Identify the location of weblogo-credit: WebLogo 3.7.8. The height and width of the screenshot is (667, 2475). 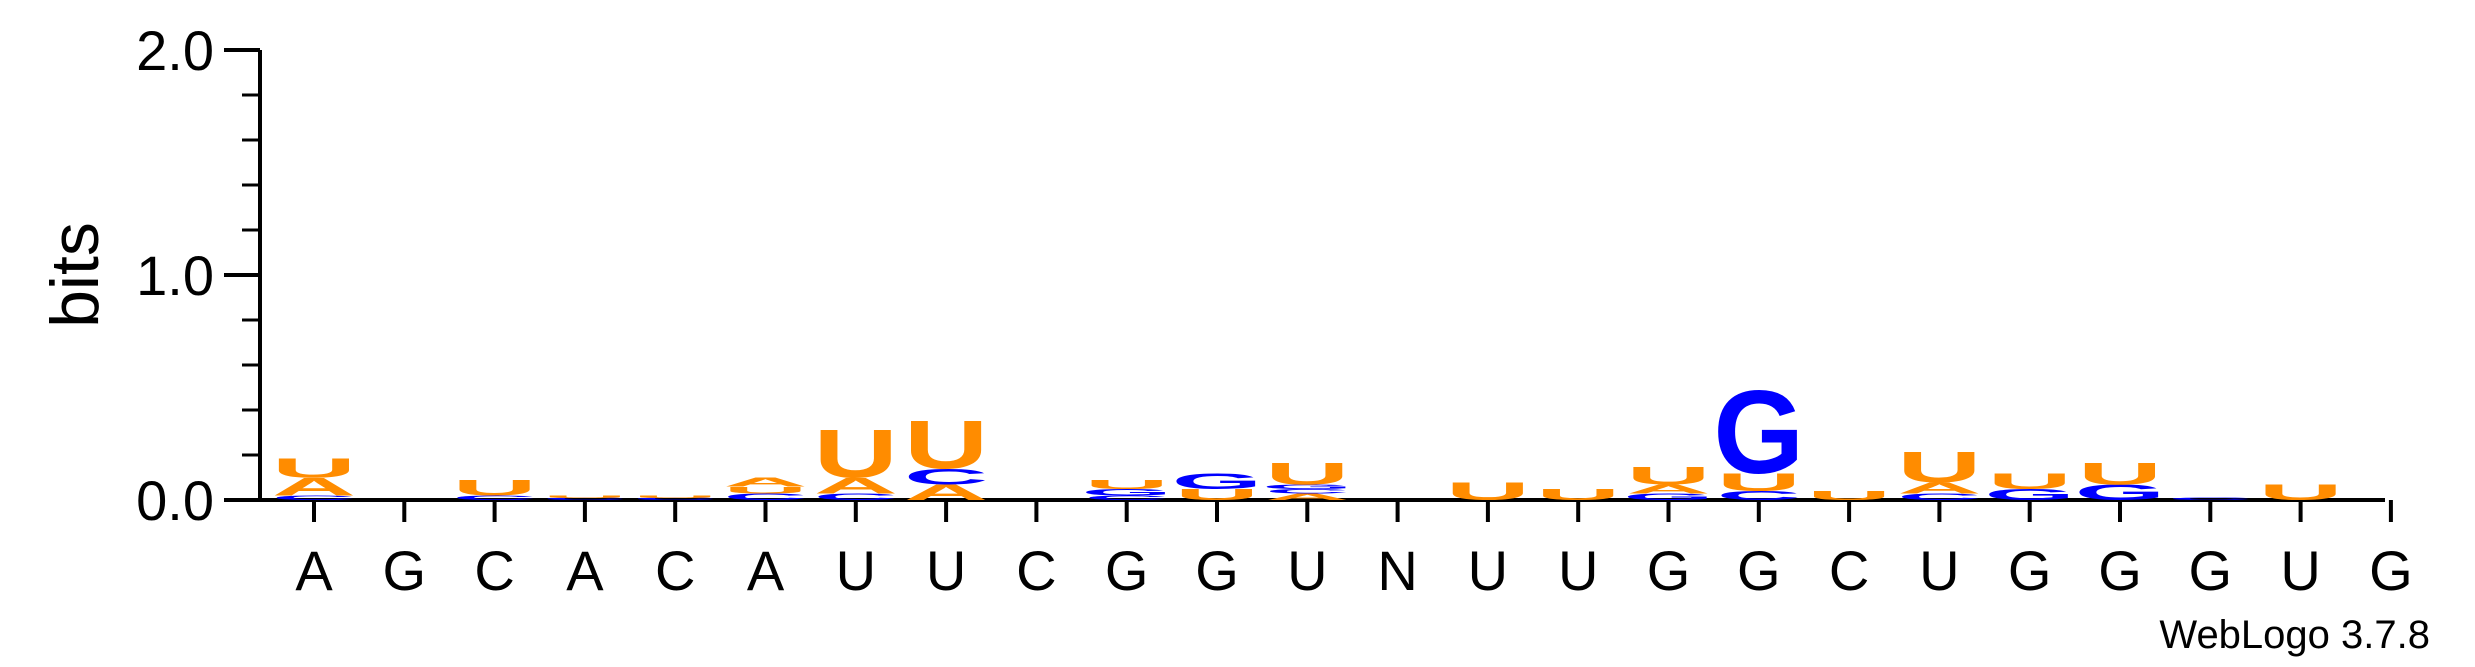
(2294, 635).